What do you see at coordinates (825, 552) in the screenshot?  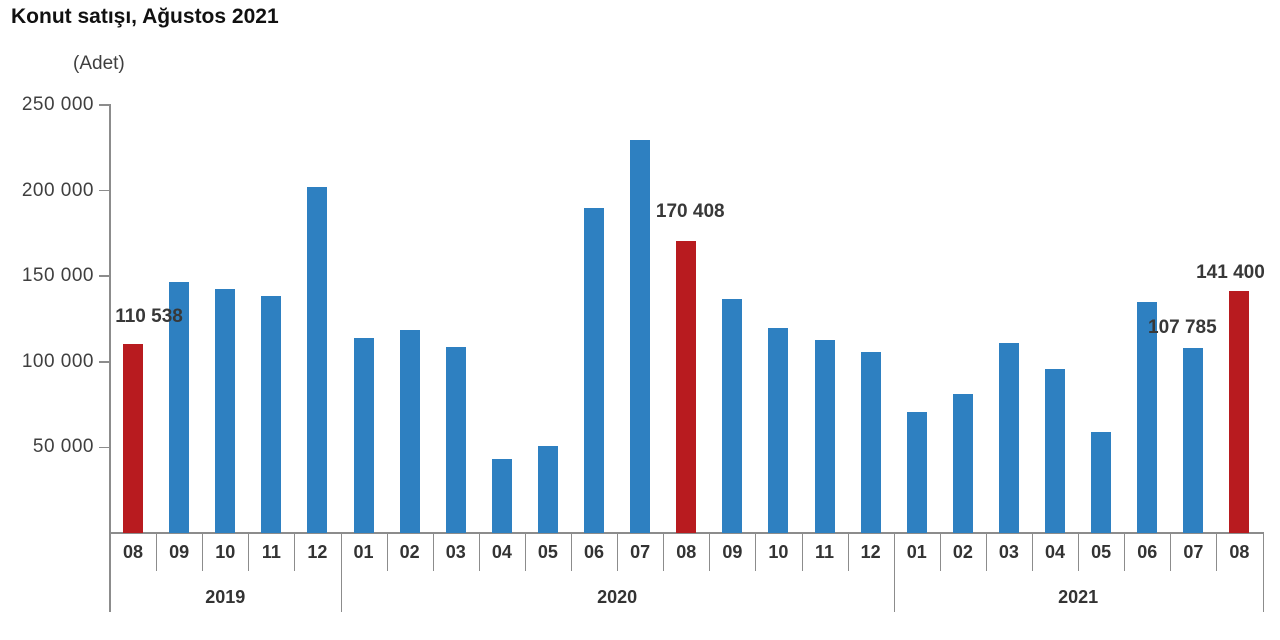 I see `month-label-2020-11: 11` at bounding box center [825, 552].